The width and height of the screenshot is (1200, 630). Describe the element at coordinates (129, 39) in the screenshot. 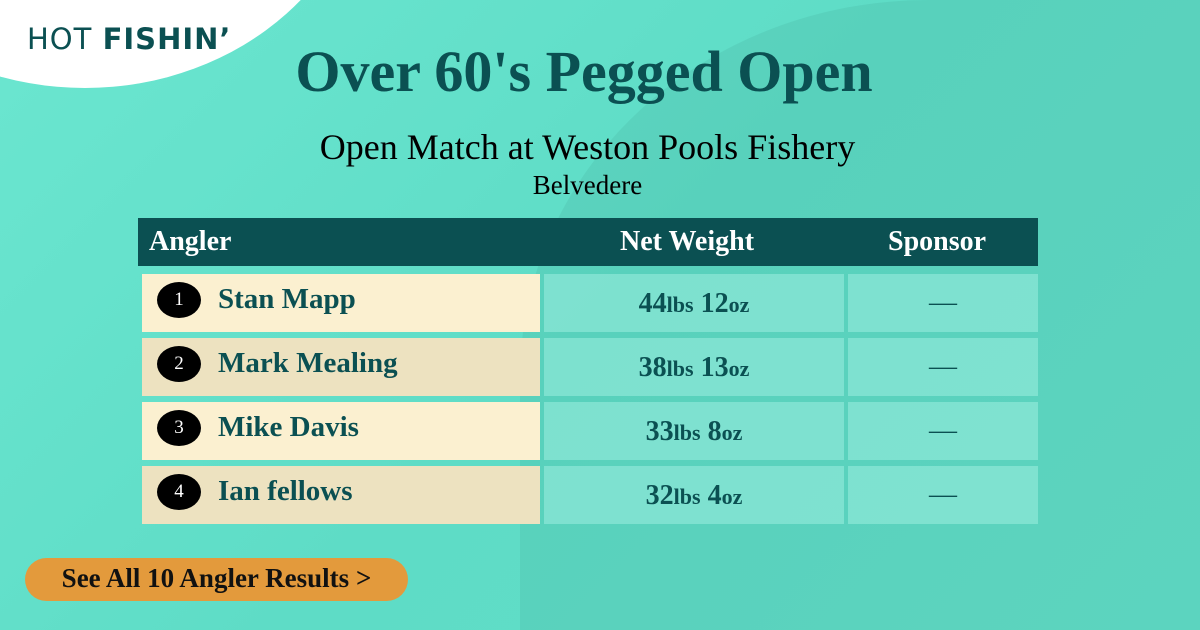

I see `logo: HOT FISHIN’` at that location.